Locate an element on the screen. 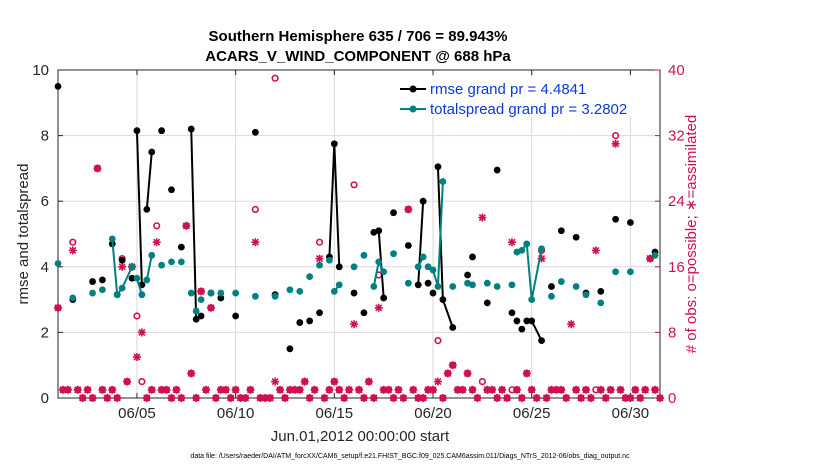  y-right-tick-label: 32 is located at coordinates (676, 136).